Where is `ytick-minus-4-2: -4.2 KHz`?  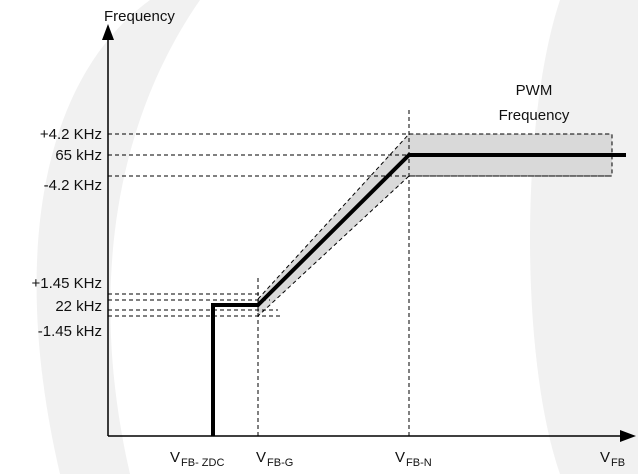 ytick-minus-4-2: -4.2 KHz is located at coordinates (73, 185).